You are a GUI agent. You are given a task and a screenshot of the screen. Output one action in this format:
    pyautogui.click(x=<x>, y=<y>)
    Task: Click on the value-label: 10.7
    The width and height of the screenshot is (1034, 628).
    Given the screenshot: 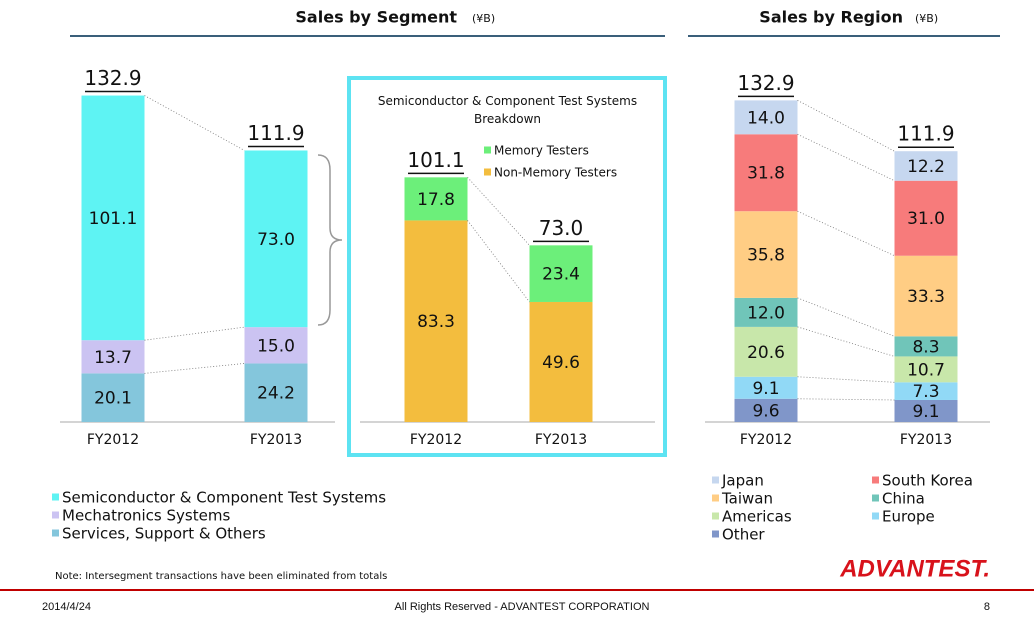 What is the action you would take?
    pyautogui.click(x=926, y=370)
    